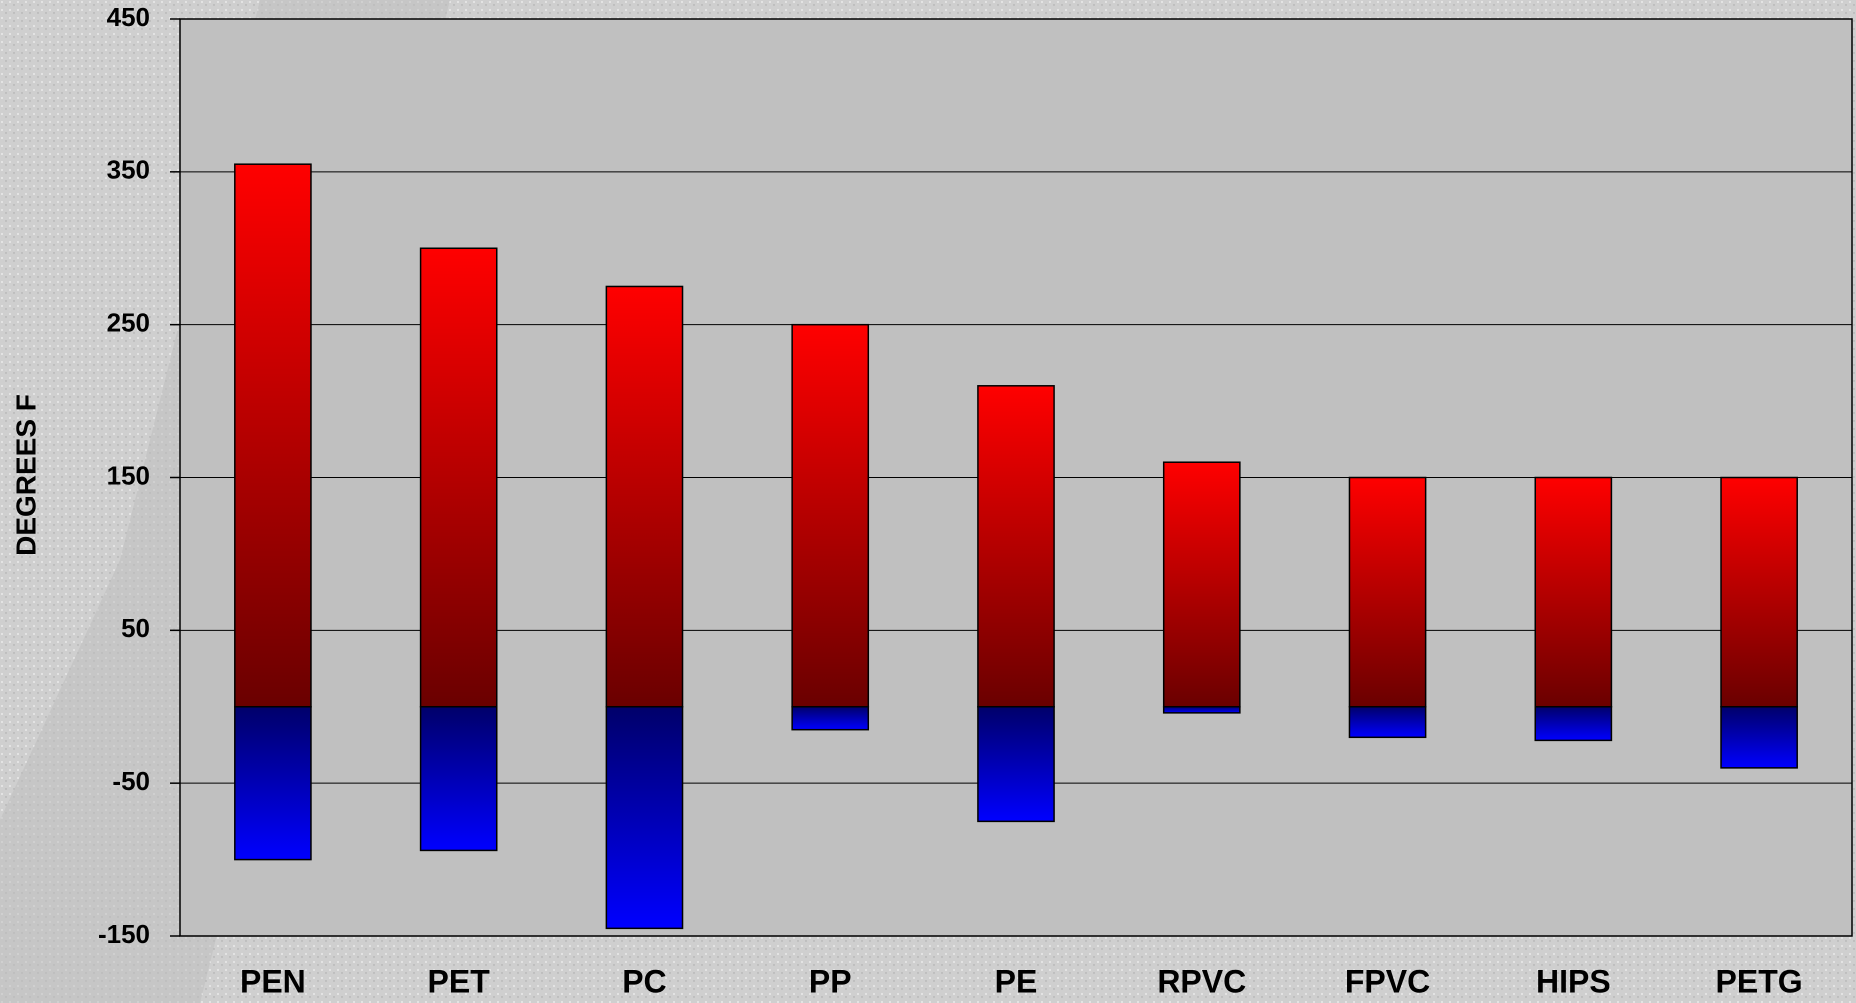 The width and height of the screenshot is (1856, 1003). I want to click on y-tick-label: 150, so click(128, 475).